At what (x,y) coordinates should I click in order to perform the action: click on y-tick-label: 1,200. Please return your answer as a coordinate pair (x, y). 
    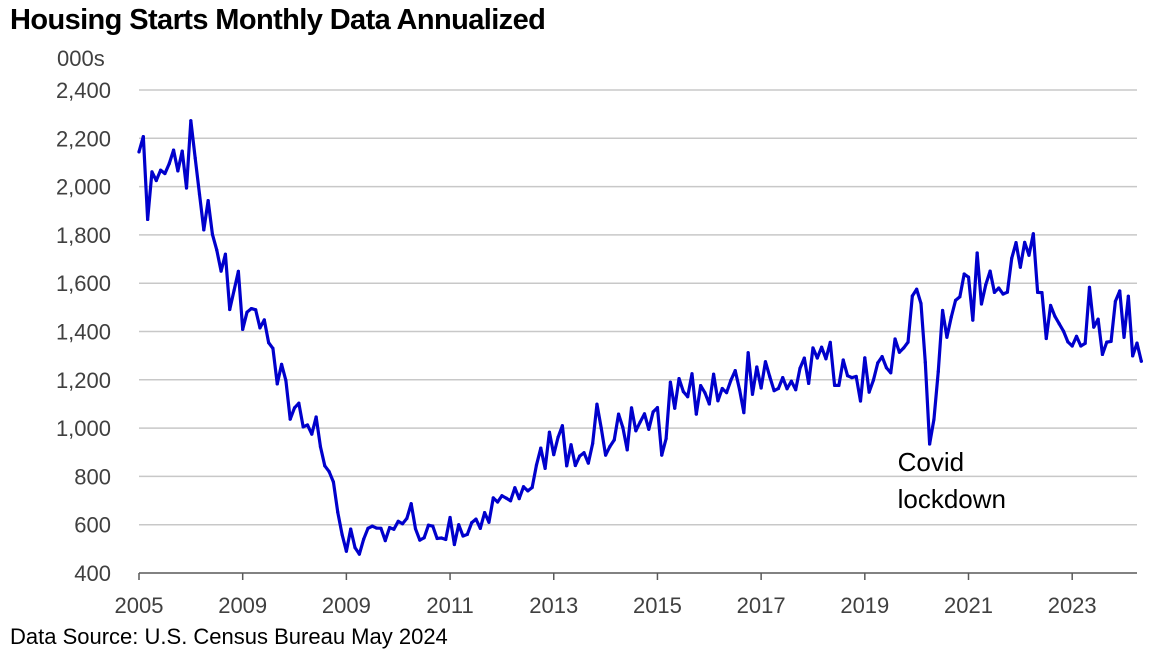
    Looking at the image, I should click on (83, 380).